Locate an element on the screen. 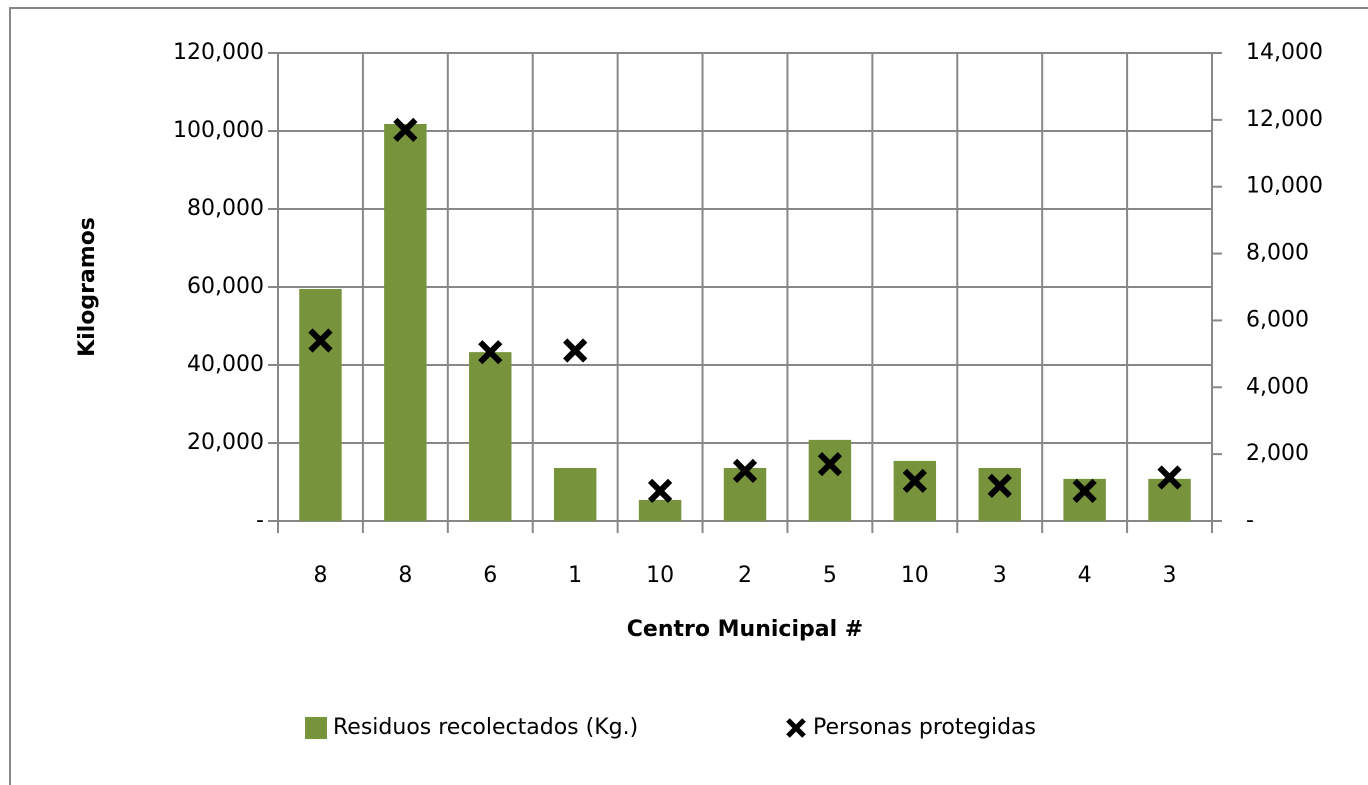  y-tick-label: 100,000 is located at coordinates (218, 130).